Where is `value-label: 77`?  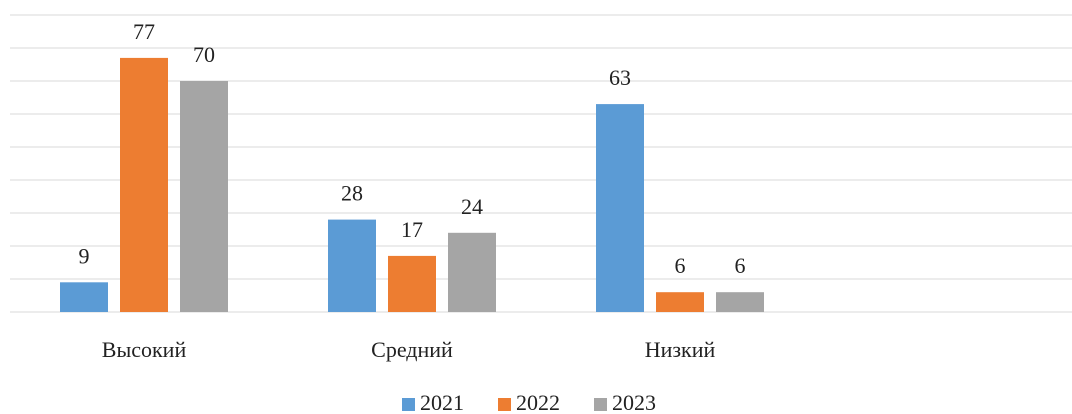
value-label: 77 is located at coordinates (144, 31).